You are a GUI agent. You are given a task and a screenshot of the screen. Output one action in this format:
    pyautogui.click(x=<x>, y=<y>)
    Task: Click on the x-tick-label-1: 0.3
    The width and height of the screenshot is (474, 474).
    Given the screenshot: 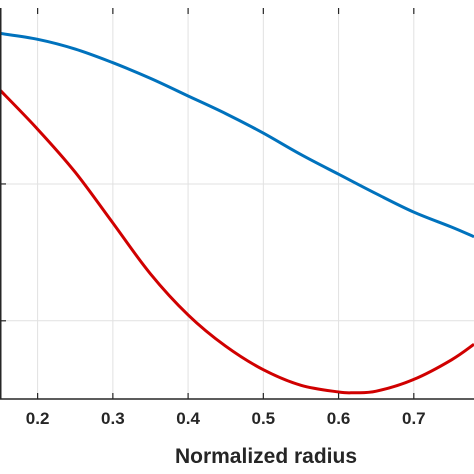 What is the action you would take?
    pyautogui.click(x=113, y=418)
    